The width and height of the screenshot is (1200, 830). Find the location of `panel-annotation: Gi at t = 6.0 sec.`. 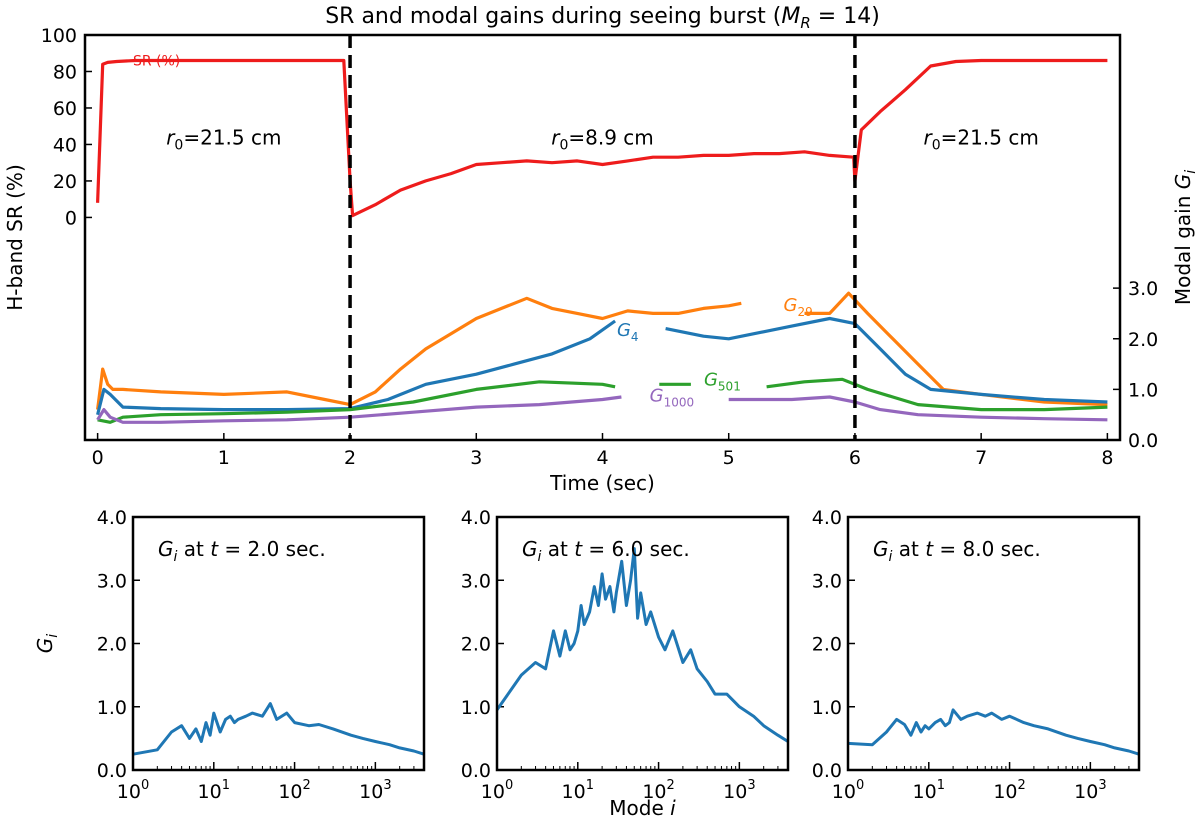

panel-annotation: Gi at t = 6.0 sec. is located at coordinates (606, 551).